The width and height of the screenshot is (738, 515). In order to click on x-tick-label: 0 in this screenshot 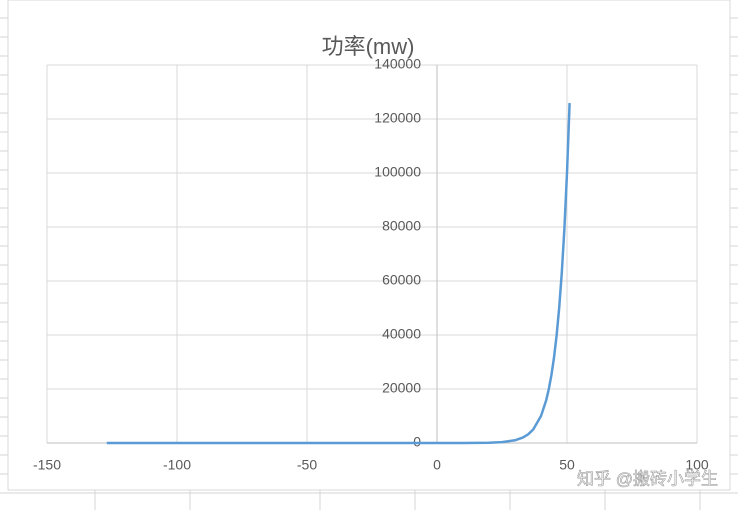, I will do `click(437, 465)`.